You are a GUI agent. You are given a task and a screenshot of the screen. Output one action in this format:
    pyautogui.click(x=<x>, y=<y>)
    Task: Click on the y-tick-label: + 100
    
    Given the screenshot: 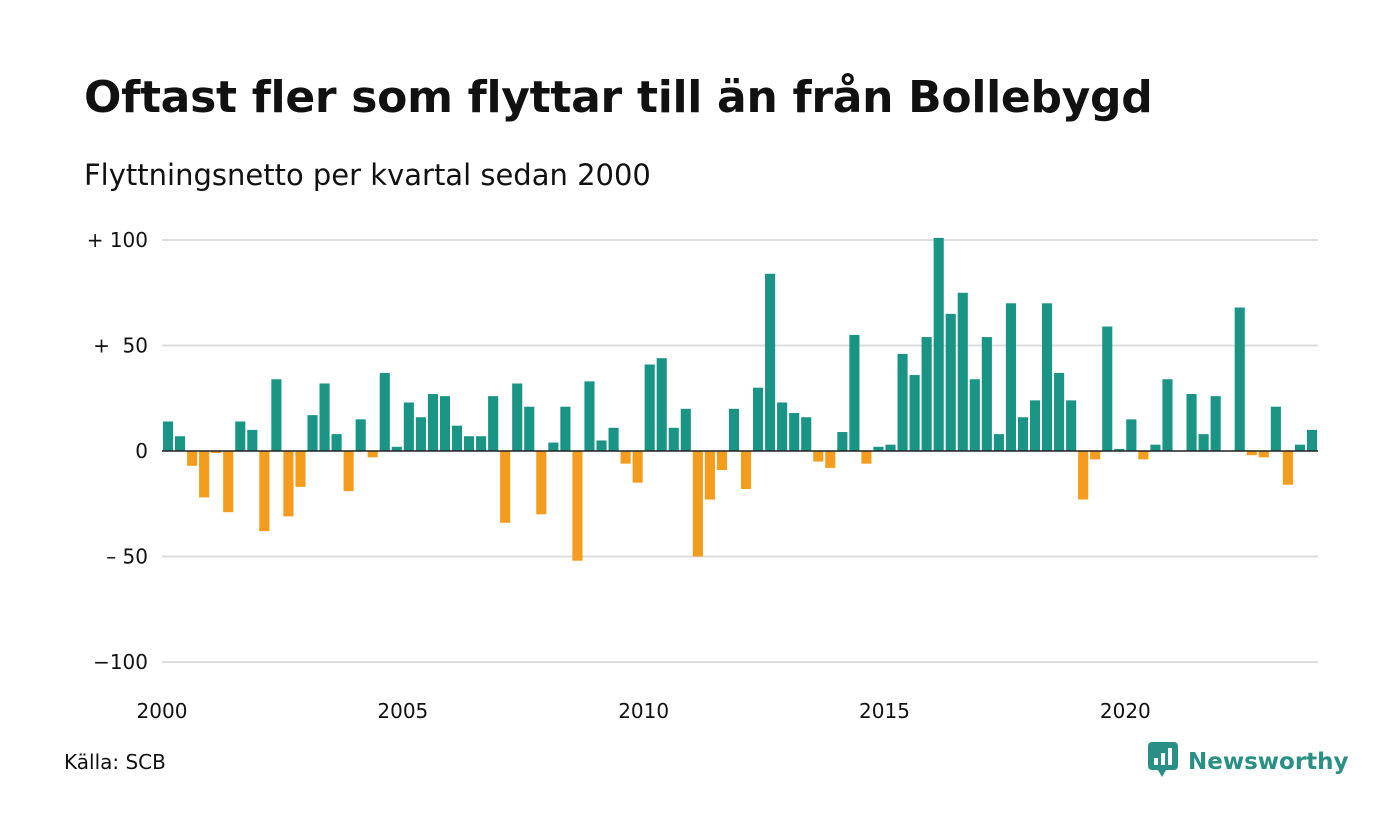 What is the action you would take?
    pyautogui.click(x=117, y=240)
    